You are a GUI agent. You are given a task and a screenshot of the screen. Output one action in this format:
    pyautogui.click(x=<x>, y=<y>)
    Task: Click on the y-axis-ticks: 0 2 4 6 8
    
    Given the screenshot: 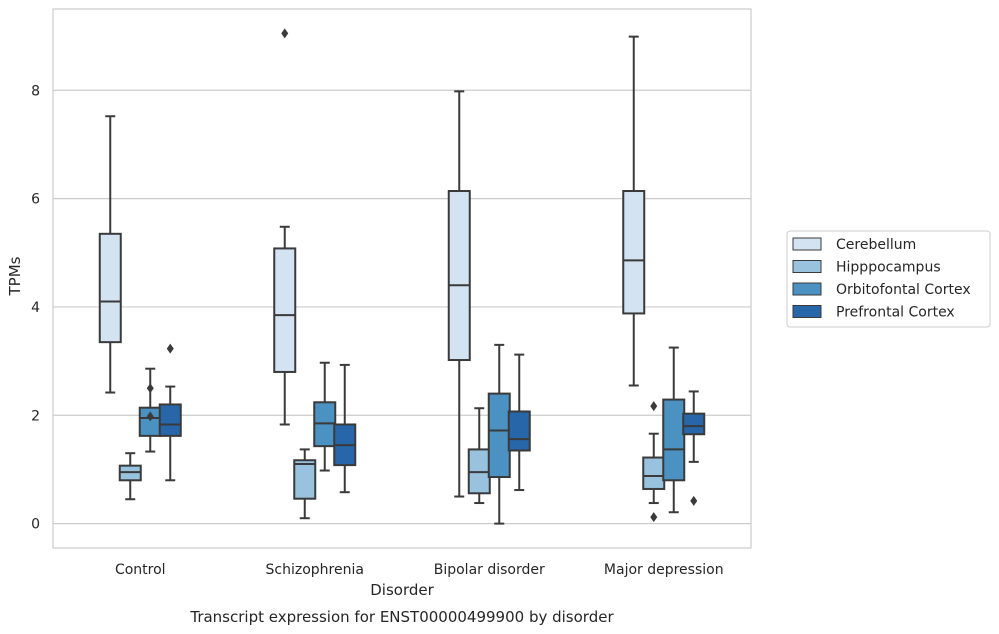 What is the action you would take?
    pyautogui.click(x=35, y=307)
    